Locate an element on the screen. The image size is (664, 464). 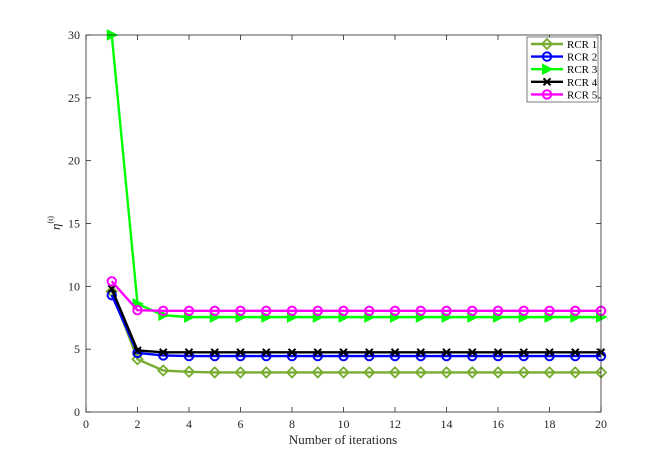
y-axis-label-group: η(t) is located at coordinates (54, 223).